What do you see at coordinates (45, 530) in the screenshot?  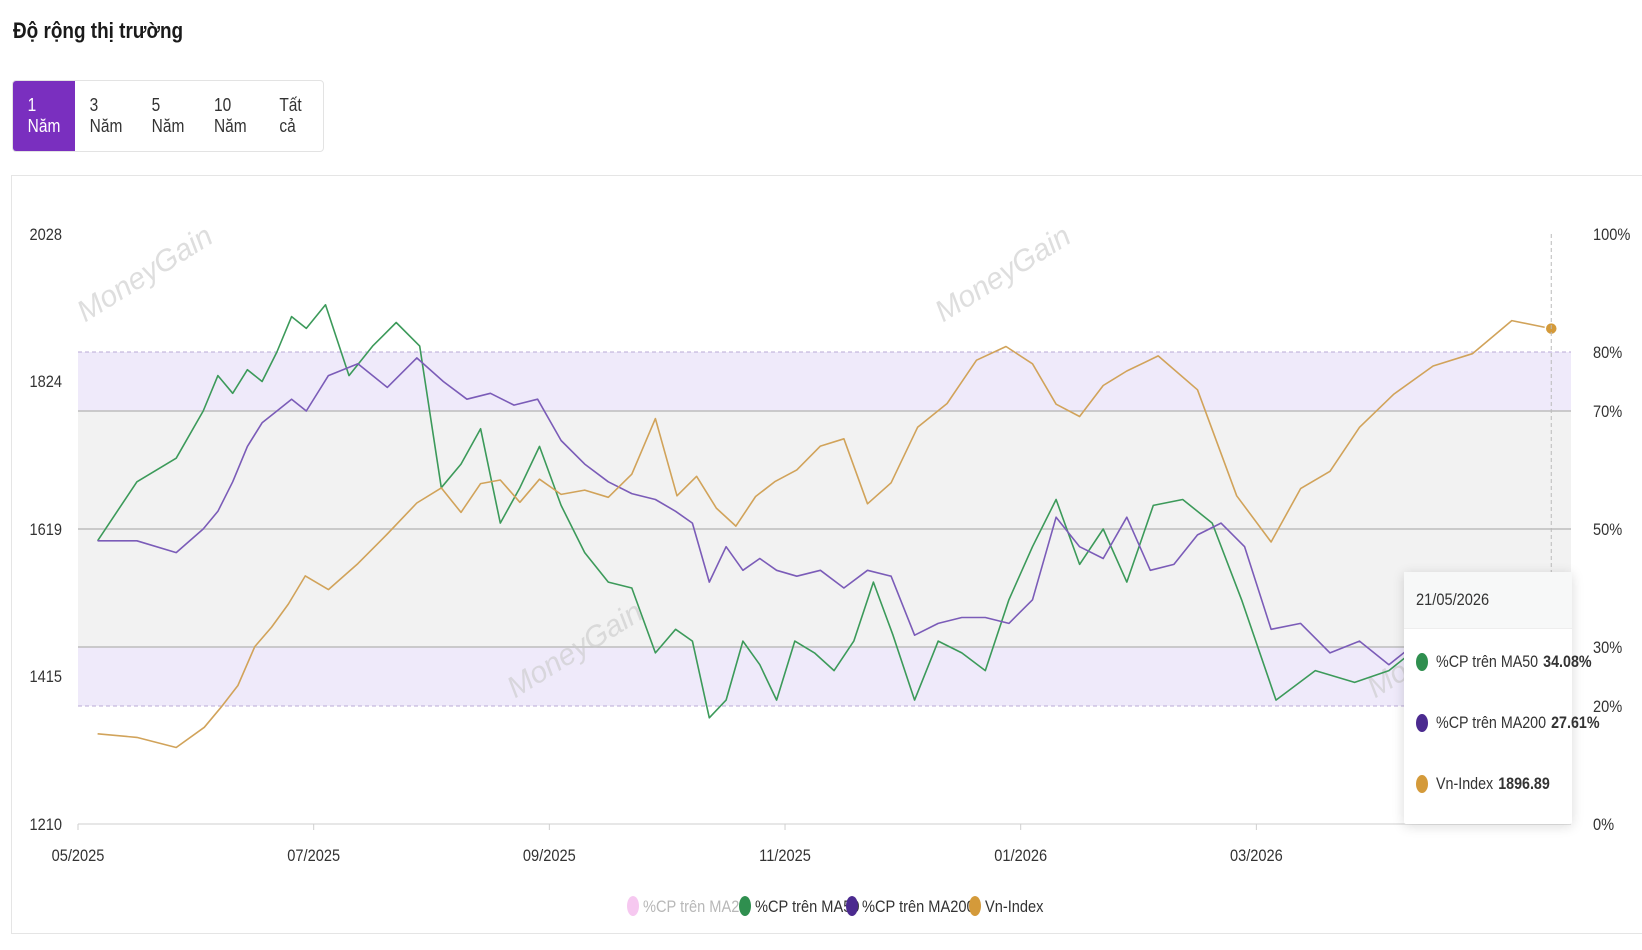 I see `y-left-tick-label: 1619` at bounding box center [45, 530].